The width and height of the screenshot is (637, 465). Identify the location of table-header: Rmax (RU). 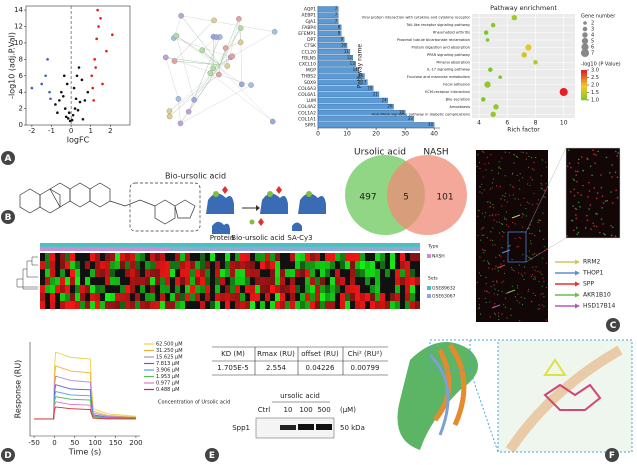
(276, 354).